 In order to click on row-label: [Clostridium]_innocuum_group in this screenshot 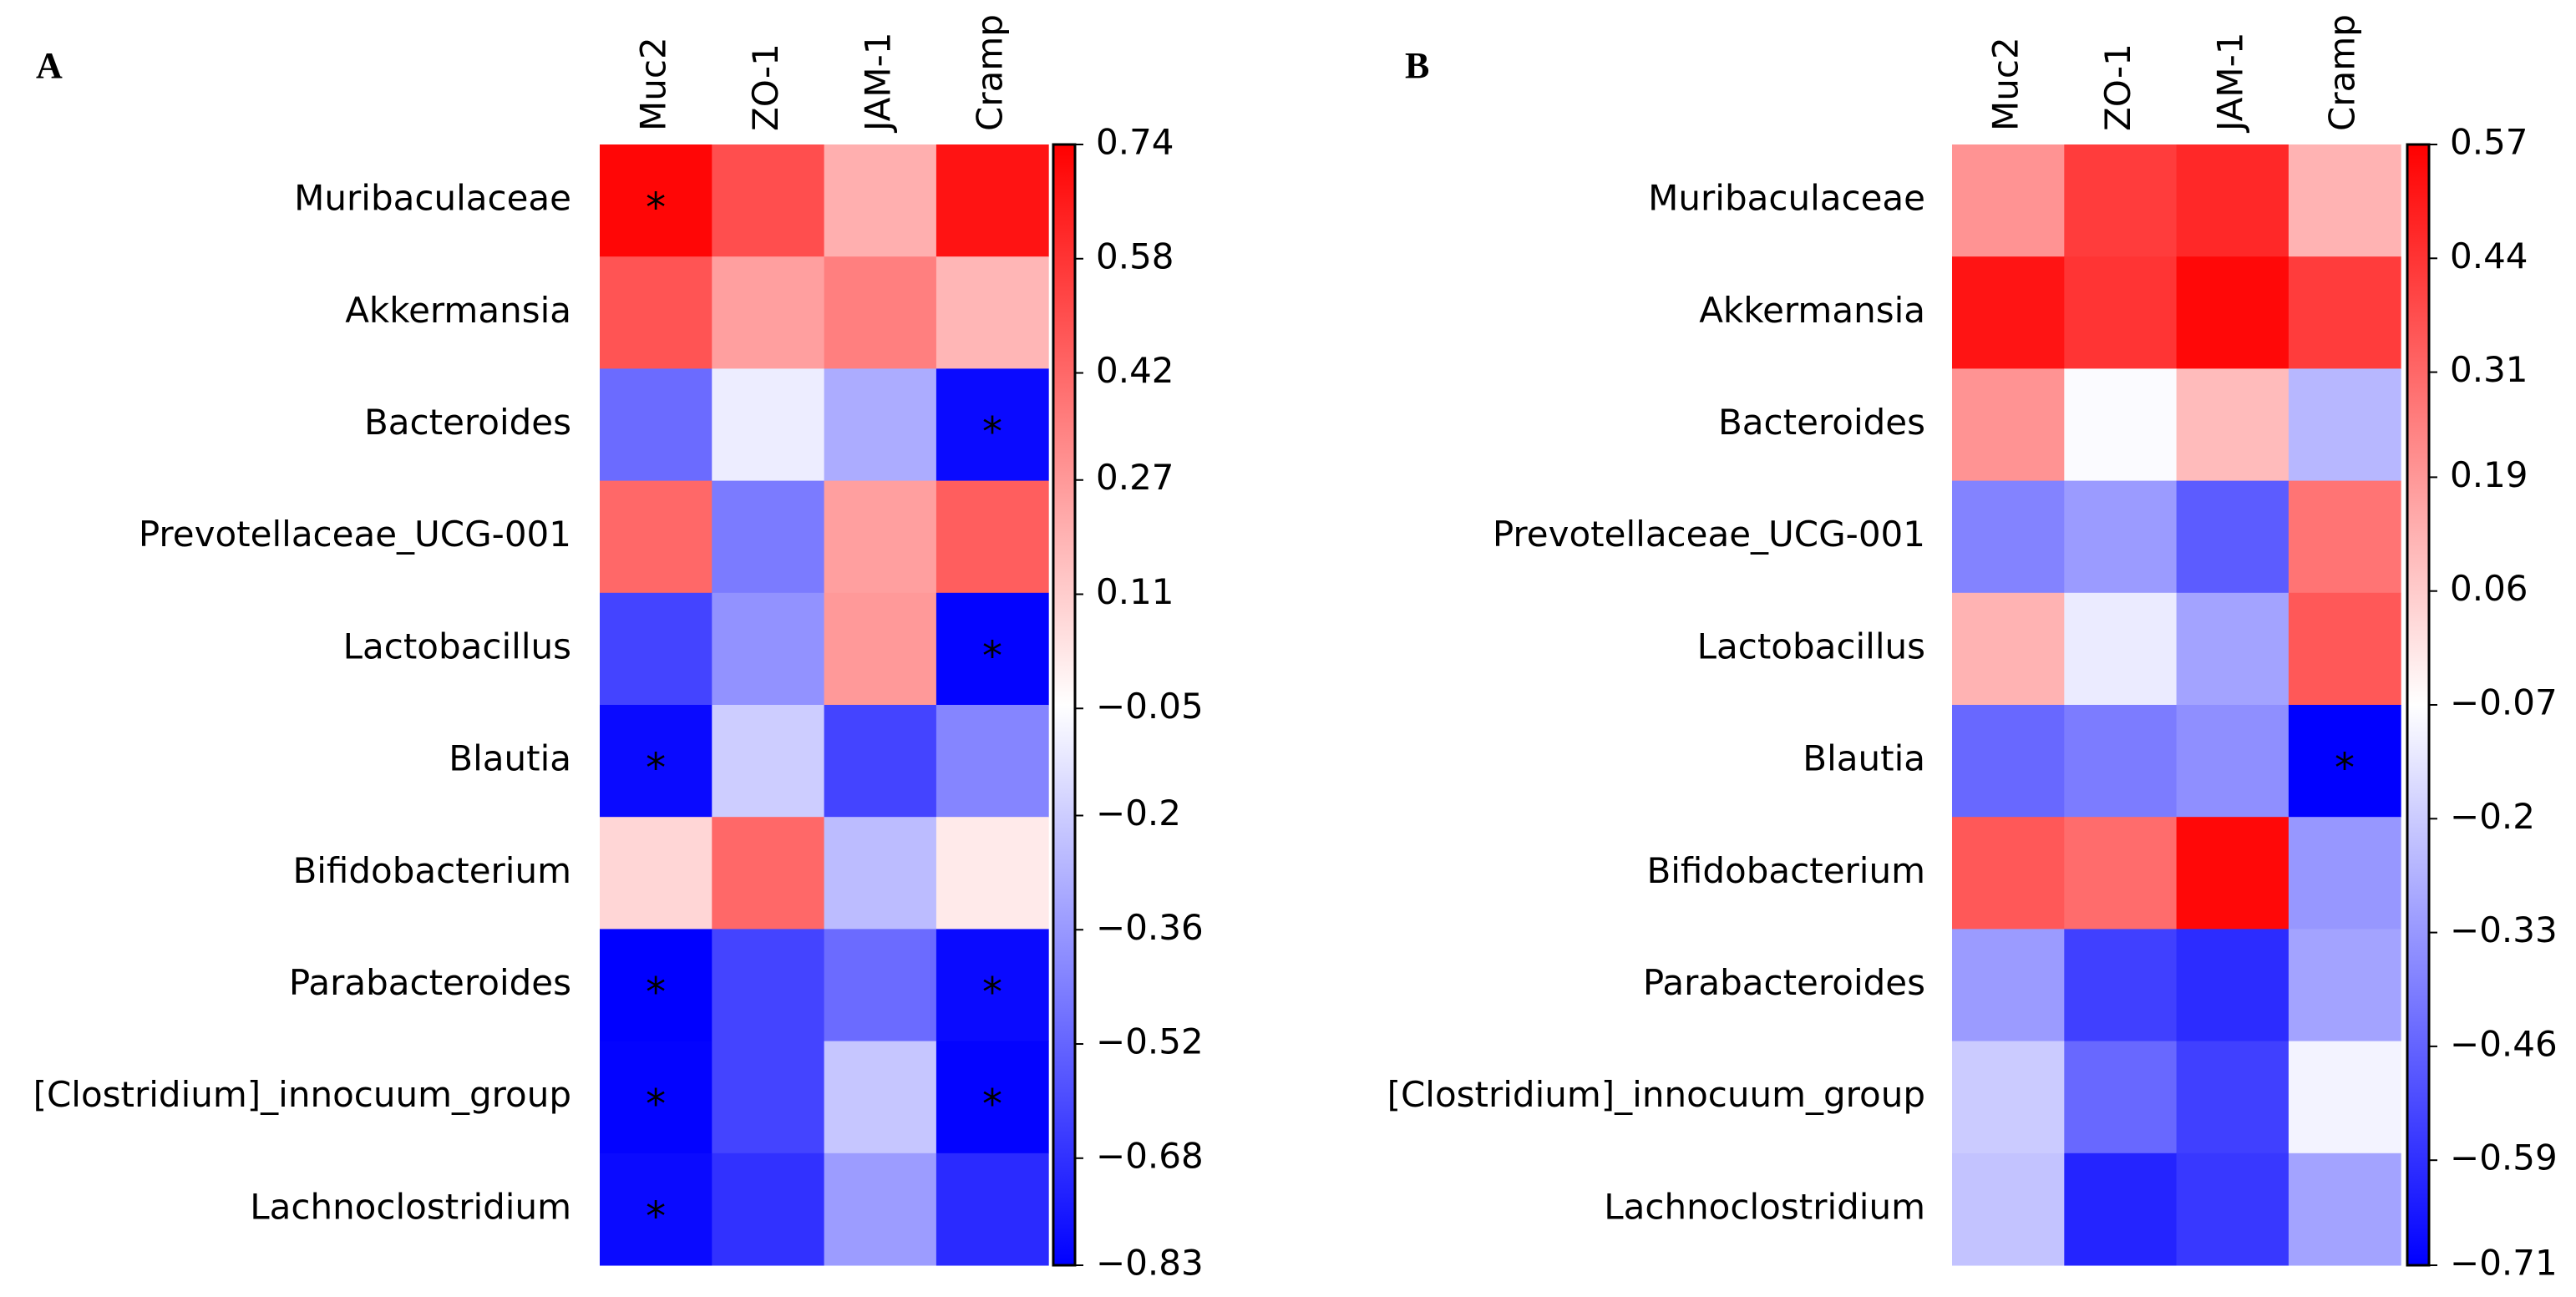, I will do `click(1656, 1094)`.